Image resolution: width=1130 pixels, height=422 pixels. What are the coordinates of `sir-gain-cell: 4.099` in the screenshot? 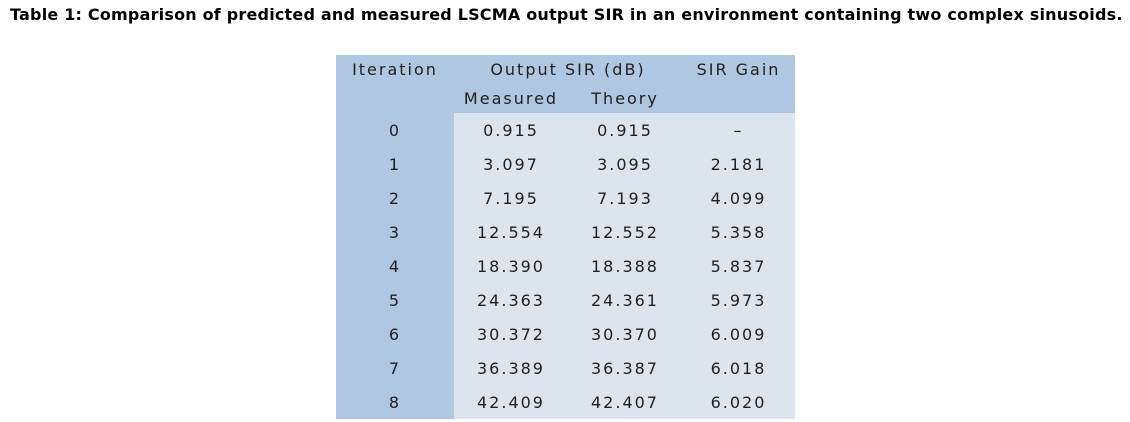 It's located at (738, 198).